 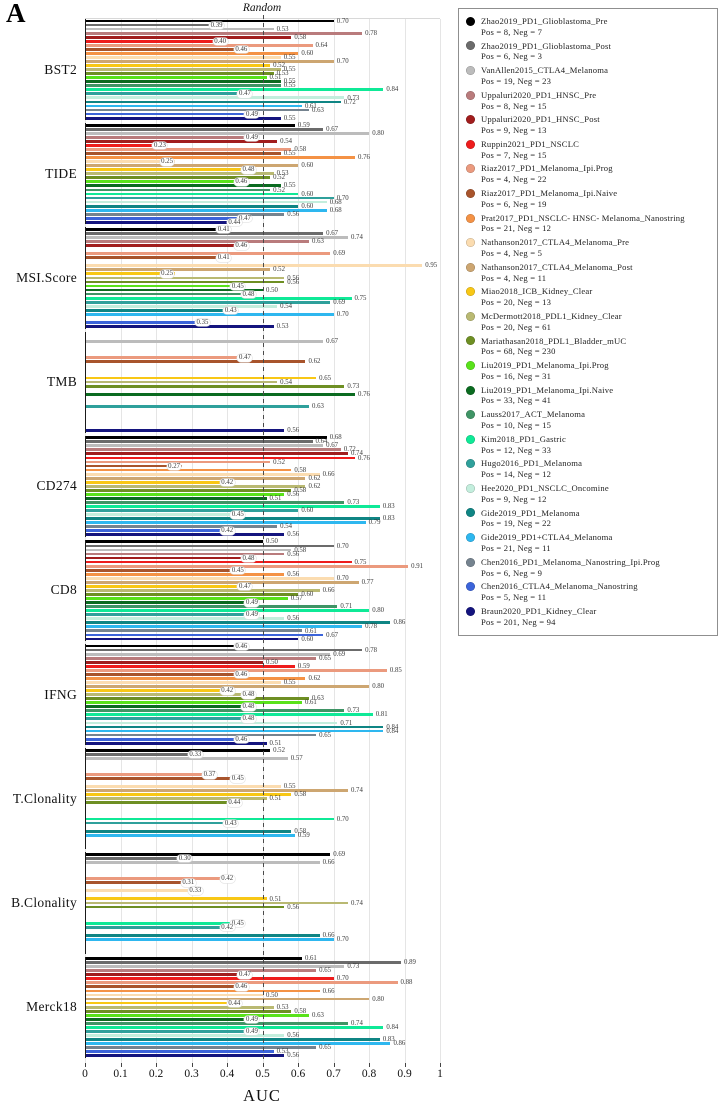 What do you see at coordinates (231, 310) in the screenshot?
I see `bar-value-label: 0.43` at bounding box center [231, 310].